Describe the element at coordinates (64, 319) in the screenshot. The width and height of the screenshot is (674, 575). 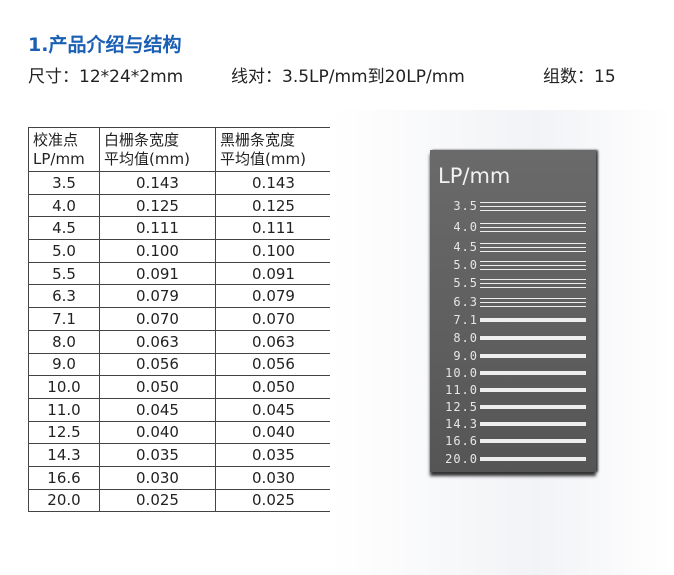
I see `cell-lp: 7.1` at that location.